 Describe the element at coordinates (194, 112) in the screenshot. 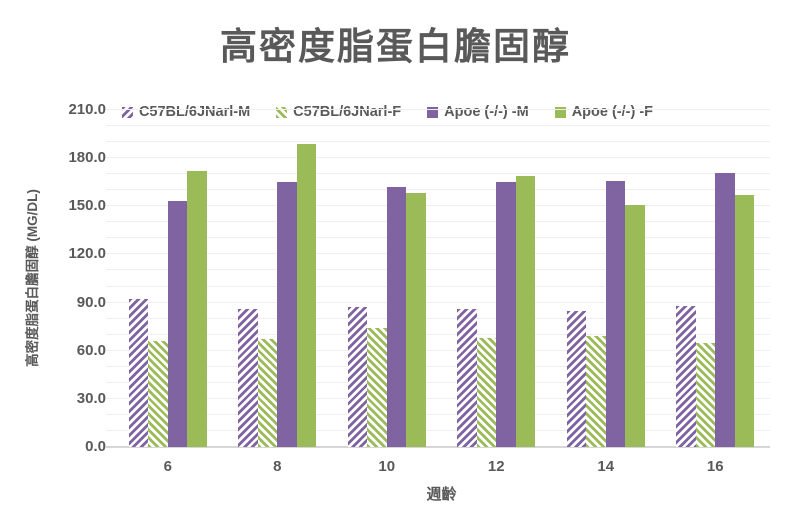

I see `legend-label: C57BL/6JNarl-M` at that location.